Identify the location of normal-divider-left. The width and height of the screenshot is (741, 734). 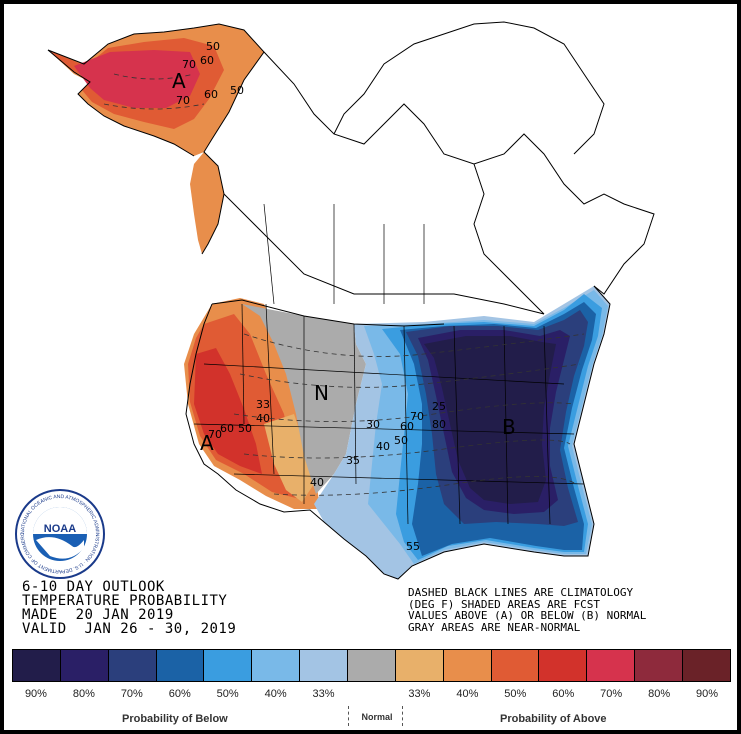
(349, 716).